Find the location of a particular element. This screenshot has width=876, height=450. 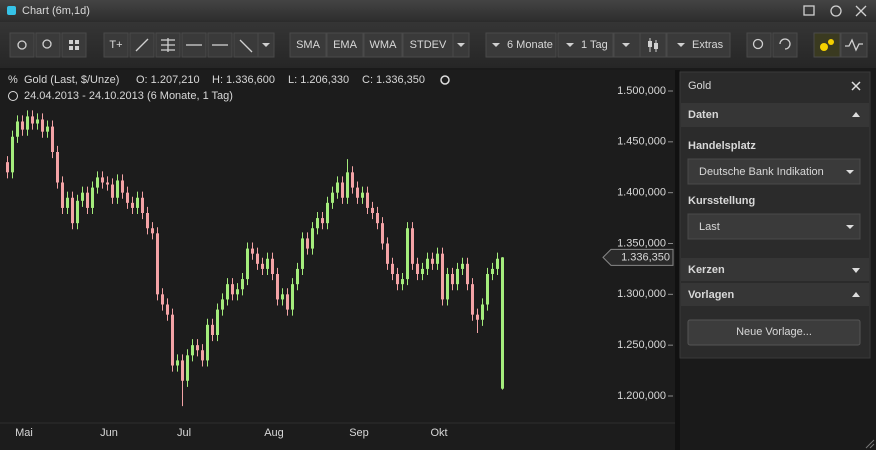

settings-button is located at coordinates (836, 11).